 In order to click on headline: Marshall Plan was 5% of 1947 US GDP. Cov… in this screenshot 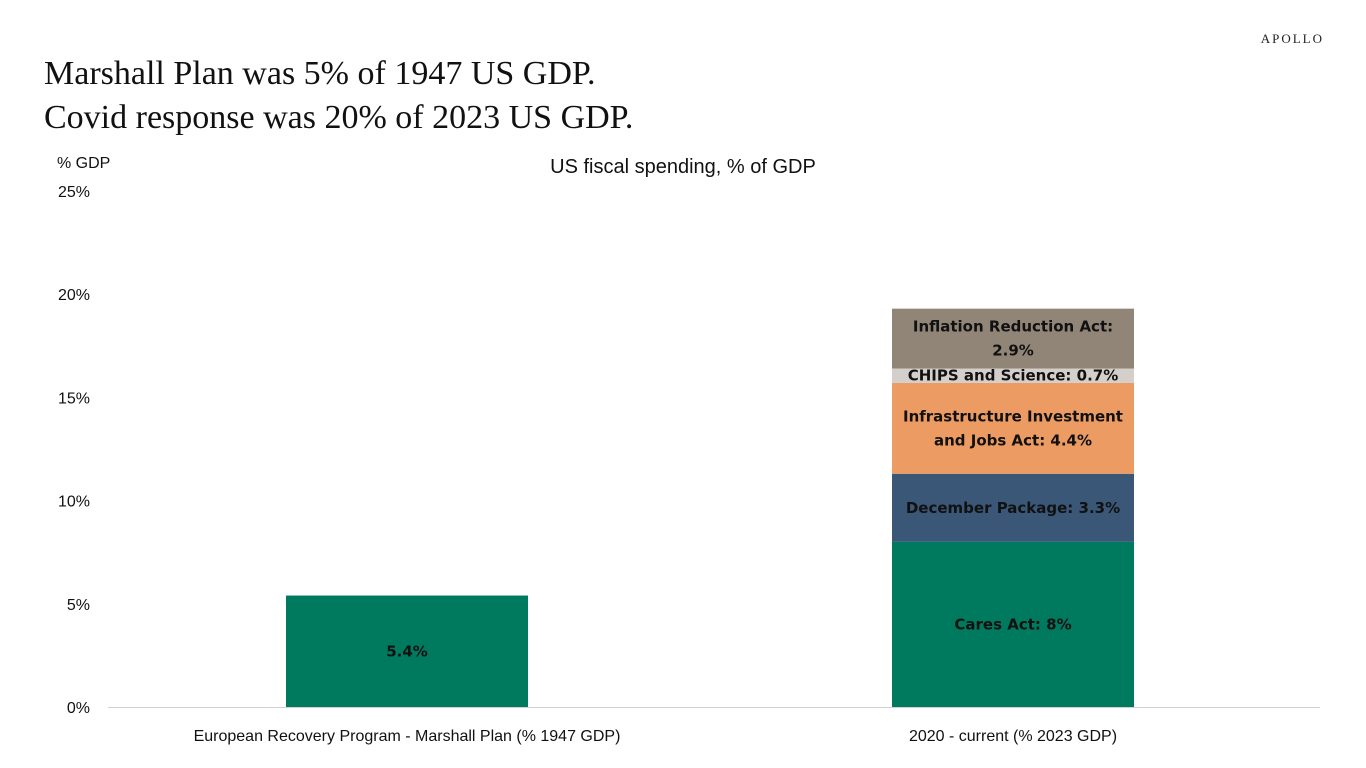, I will do `click(338, 96)`.